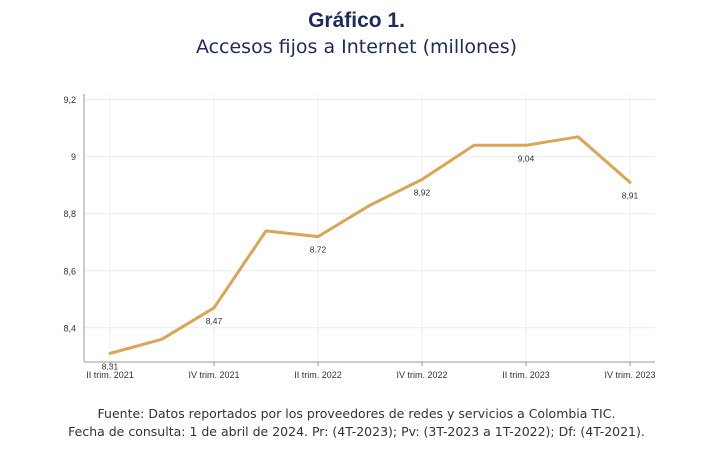 The image size is (713, 459). Describe the element at coordinates (318, 250) in the screenshot. I see `data-label: 8,72` at that location.